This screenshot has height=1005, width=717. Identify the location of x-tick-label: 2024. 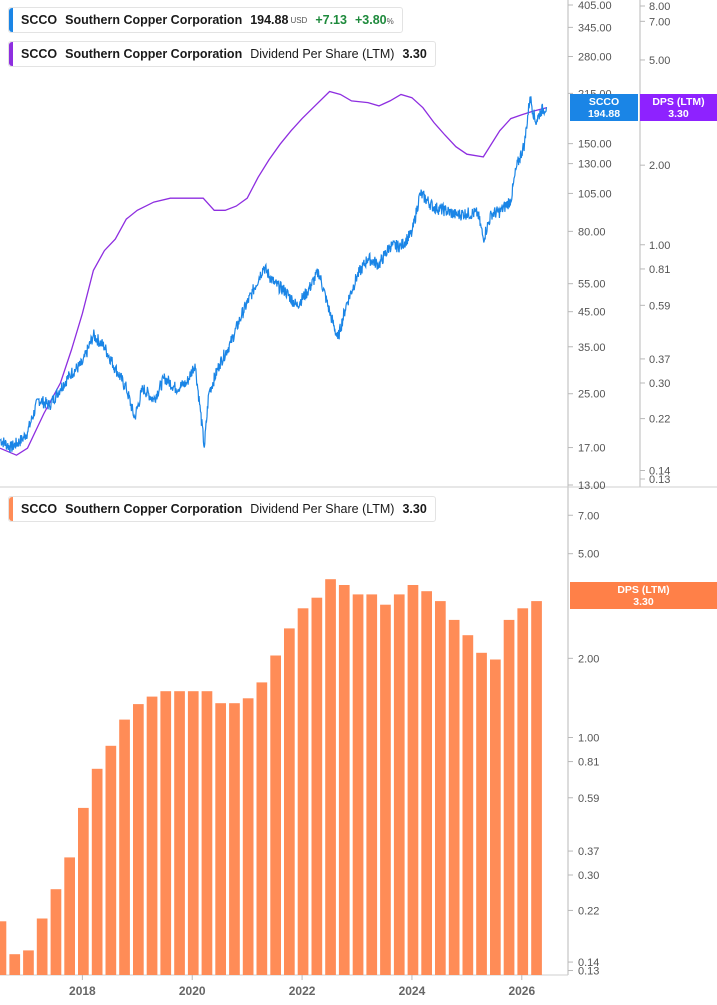
(412, 991).